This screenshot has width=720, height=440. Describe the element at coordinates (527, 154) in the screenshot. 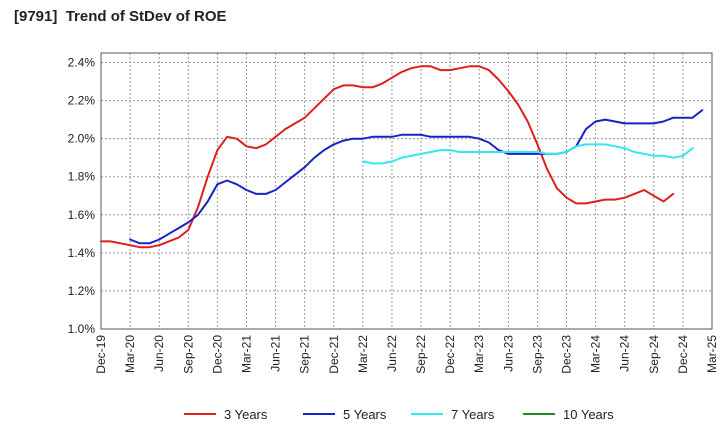

I see `series-line-7-years` at that location.